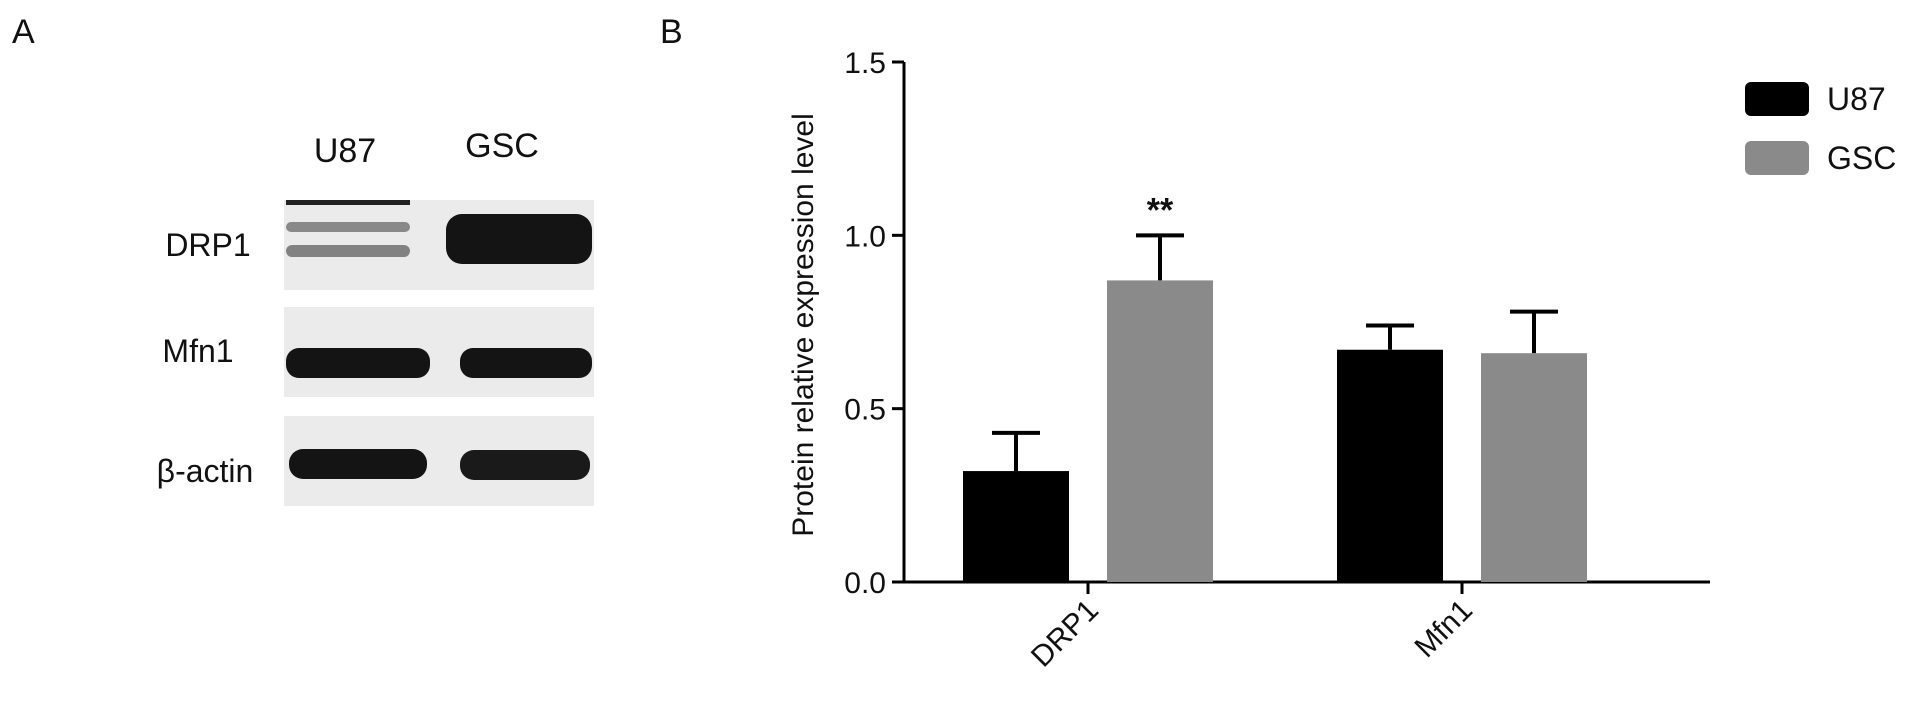 The height and width of the screenshot is (714, 1913). I want to click on y-tick-label: 1.0, so click(865, 236).